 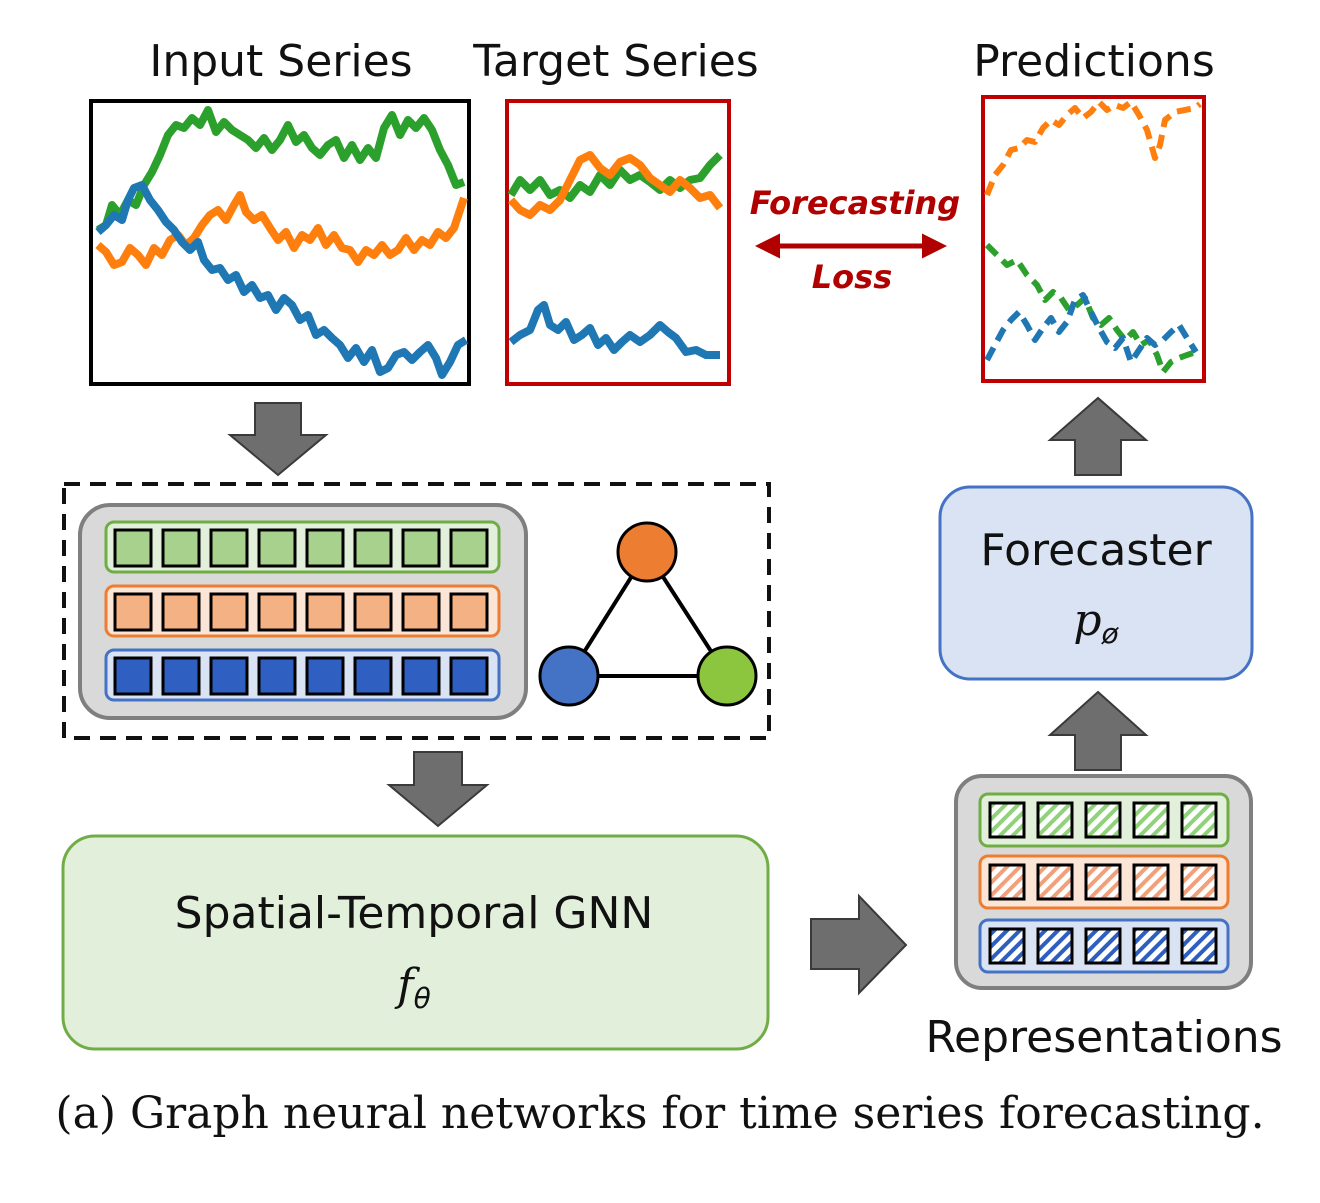 I want to click on graph-node-blue, so click(x=569, y=676).